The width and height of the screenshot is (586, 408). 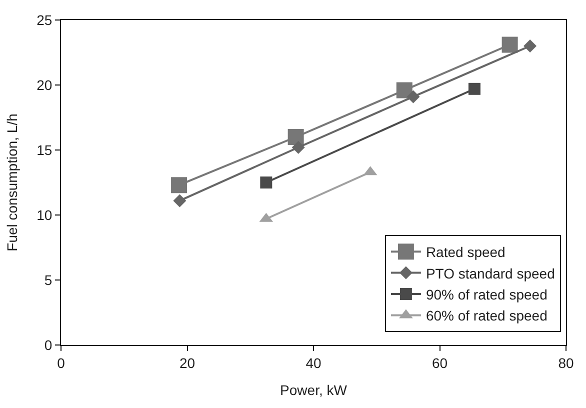 What do you see at coordinates (48, 280) in the screenshot?
I see `y-tick-label: 5` at bounding box center [48, 280].